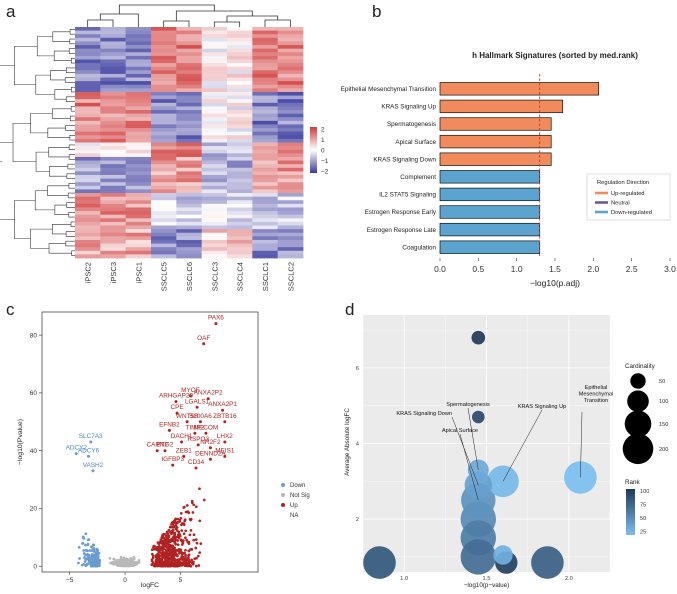 The height and width of the screenshot is (594, 677). Describe the element at coordinates (632, 269) in the screenshot. I see `x-tick-label: 2.5` at that location.